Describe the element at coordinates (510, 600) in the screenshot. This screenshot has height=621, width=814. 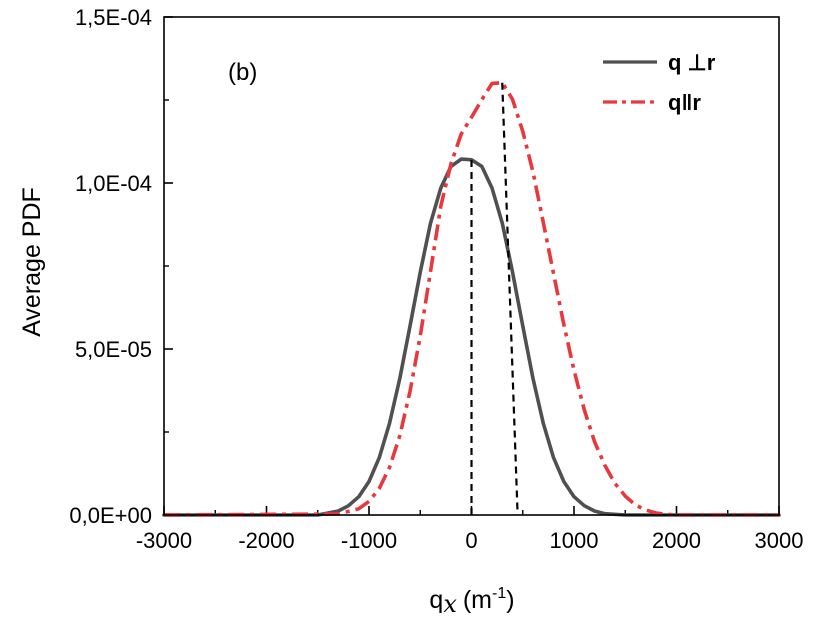
I see `x-axis-title-close: )` at that location.